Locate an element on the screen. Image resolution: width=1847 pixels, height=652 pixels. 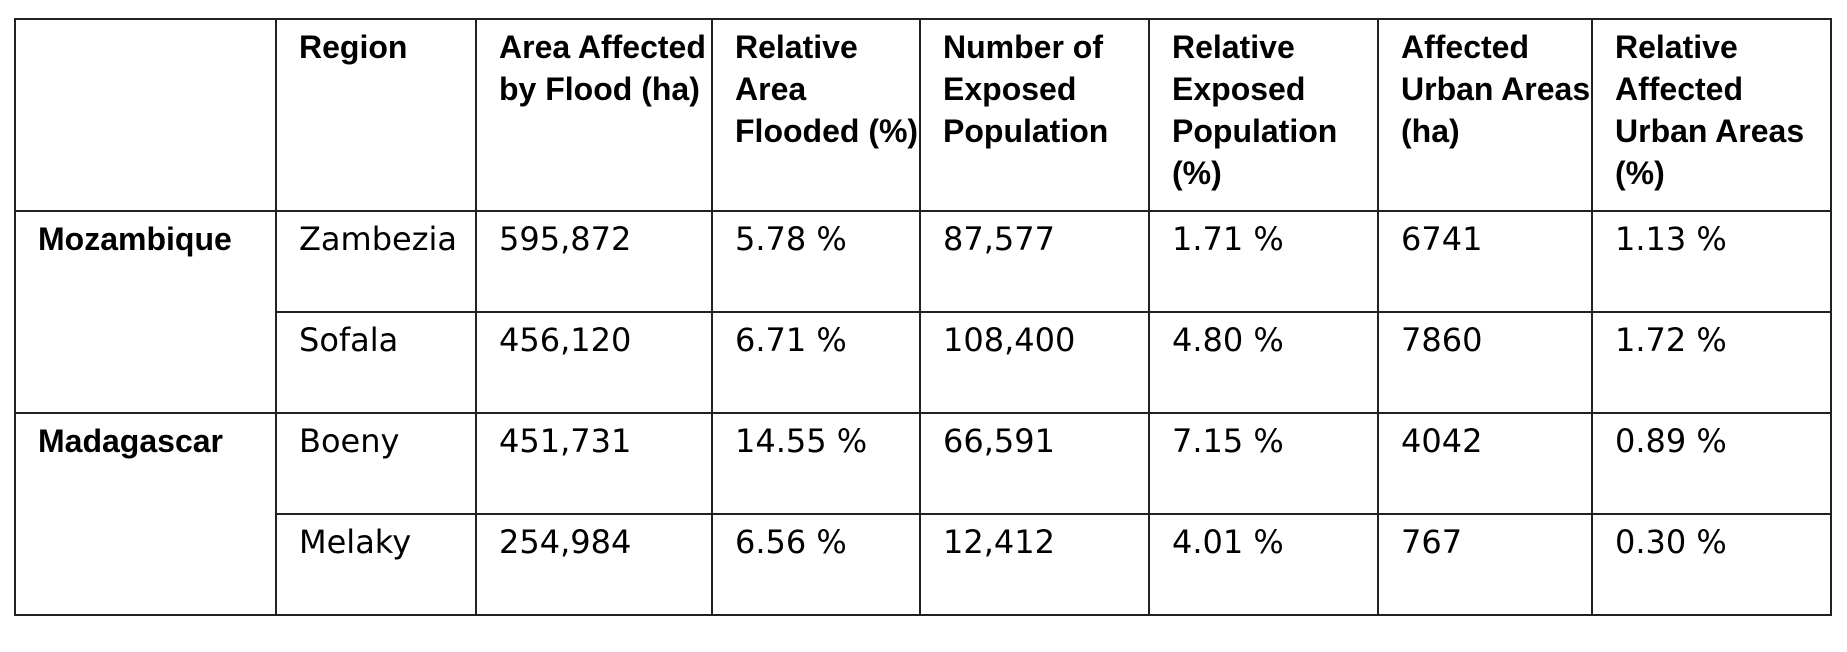
header-area-affected: Area Affected by Flood (ha) is located at coordinates (594, 115).